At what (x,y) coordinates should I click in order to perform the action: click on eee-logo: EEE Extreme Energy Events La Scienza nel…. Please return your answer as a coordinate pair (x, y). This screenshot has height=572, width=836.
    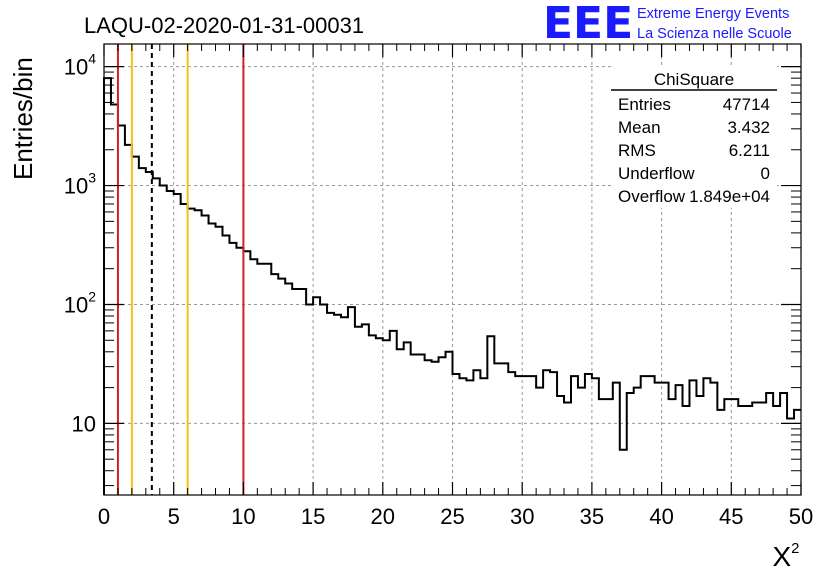
    Looking at the image, I should click on (667, 24).